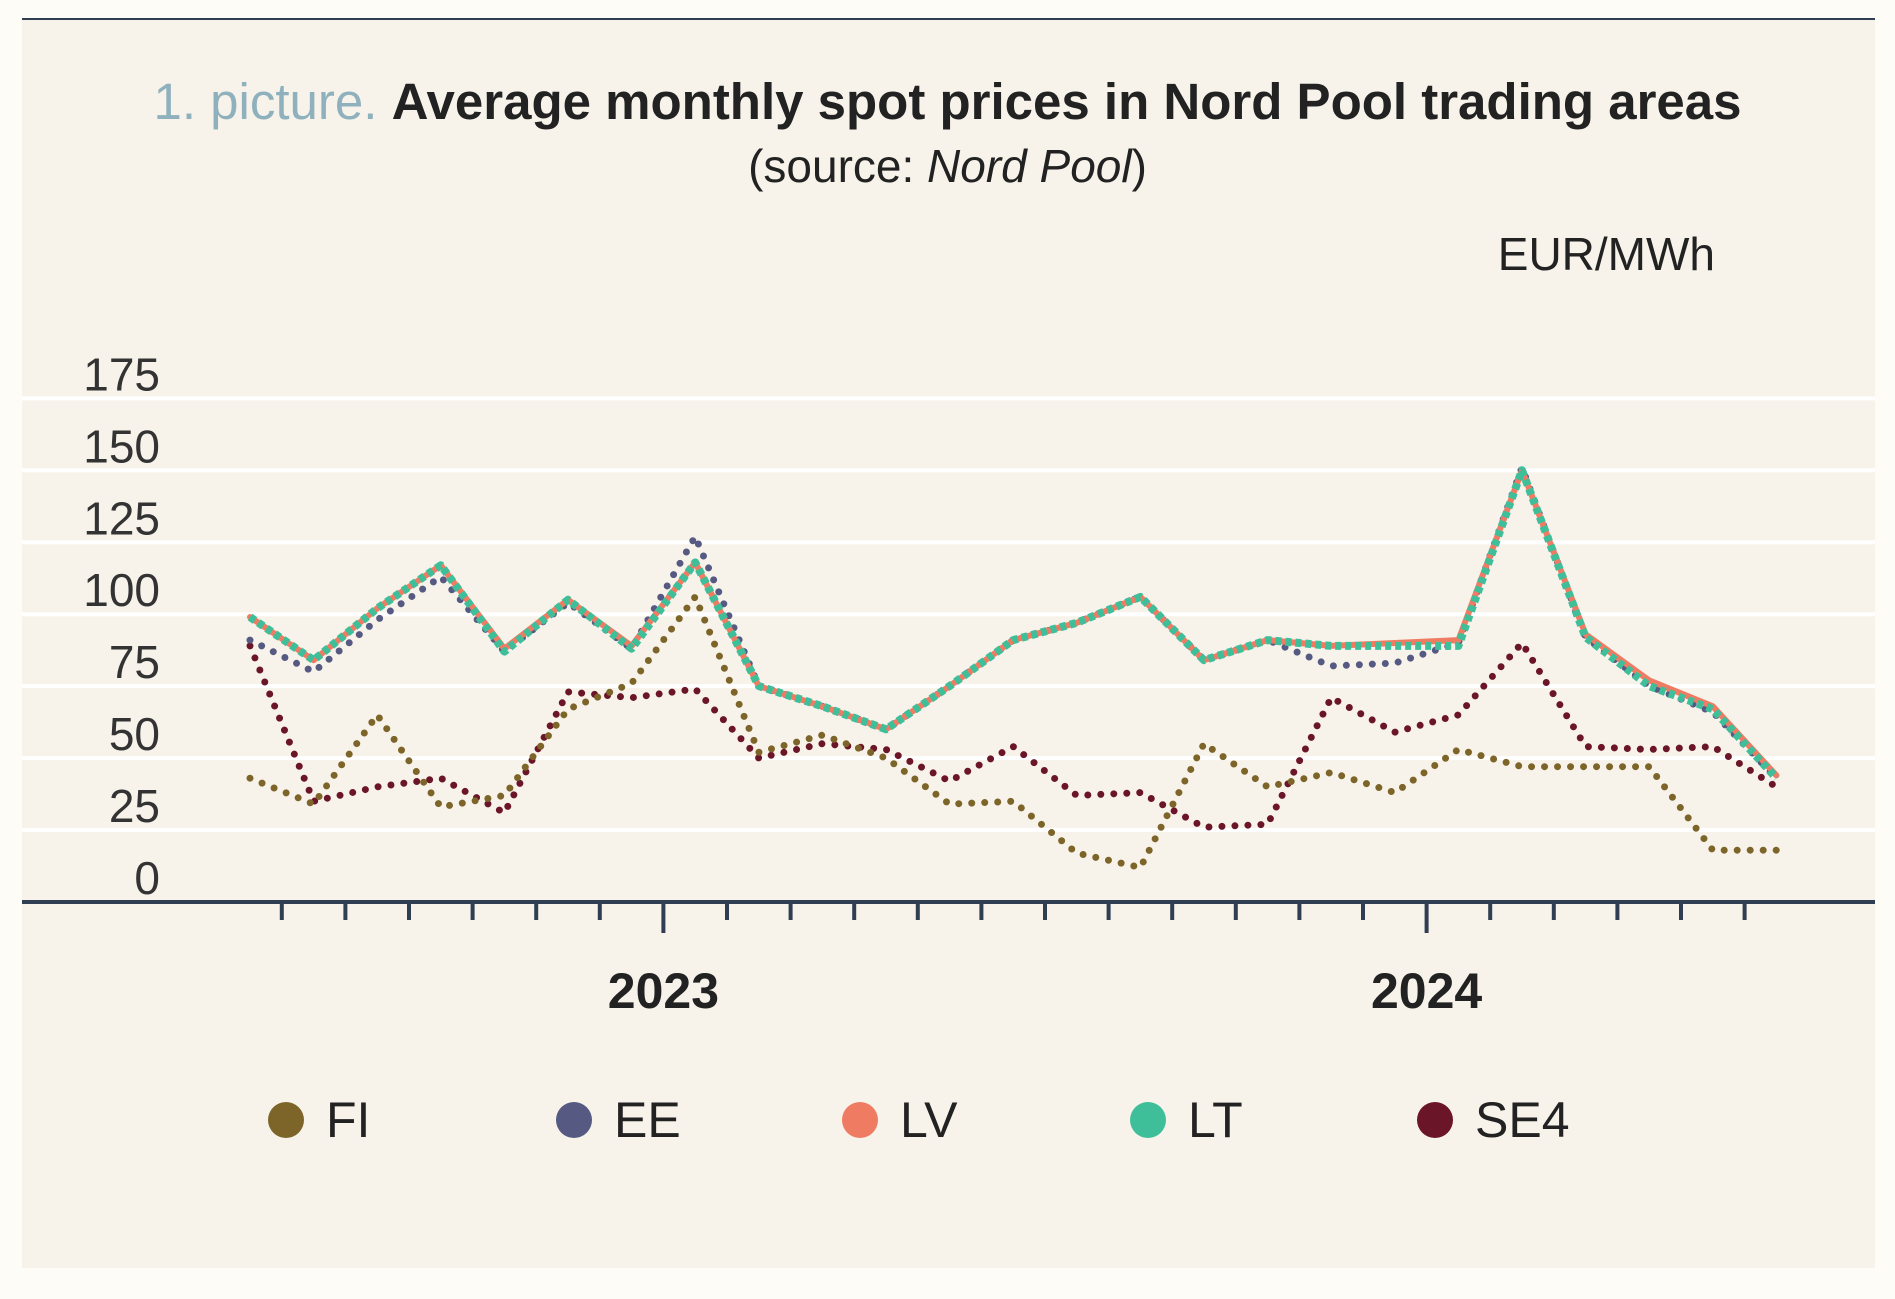  Describe the element at coordinates (319, 1120) in the screenshot. I see `legend-item-fi: FI` at that location.